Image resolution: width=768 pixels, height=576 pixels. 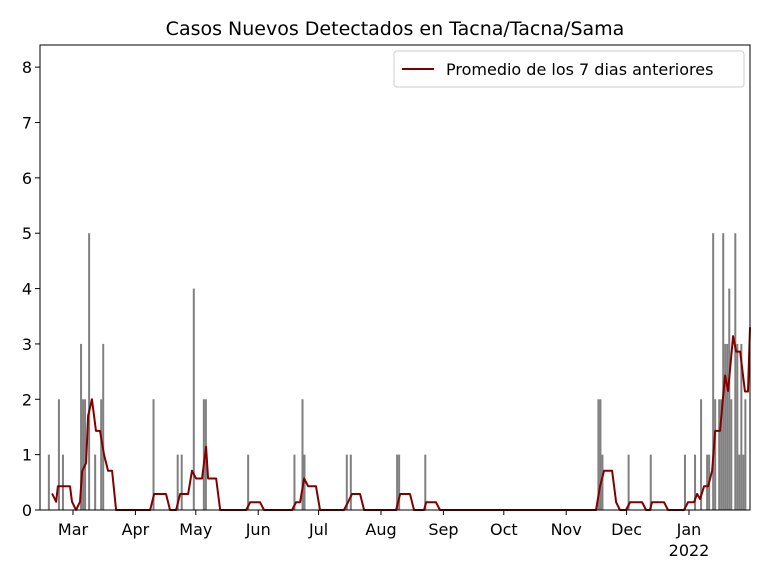 I want to click on legend-box, so click(x=569, y=69).